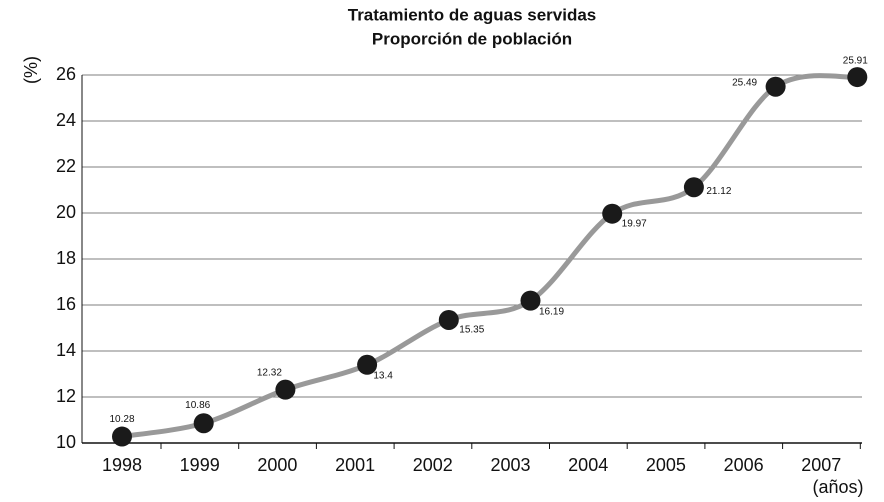  What do you see at coordinates (66, 258) in the screenshot?
I see `y-tick-label: 18` at bounding box center [66, 258].